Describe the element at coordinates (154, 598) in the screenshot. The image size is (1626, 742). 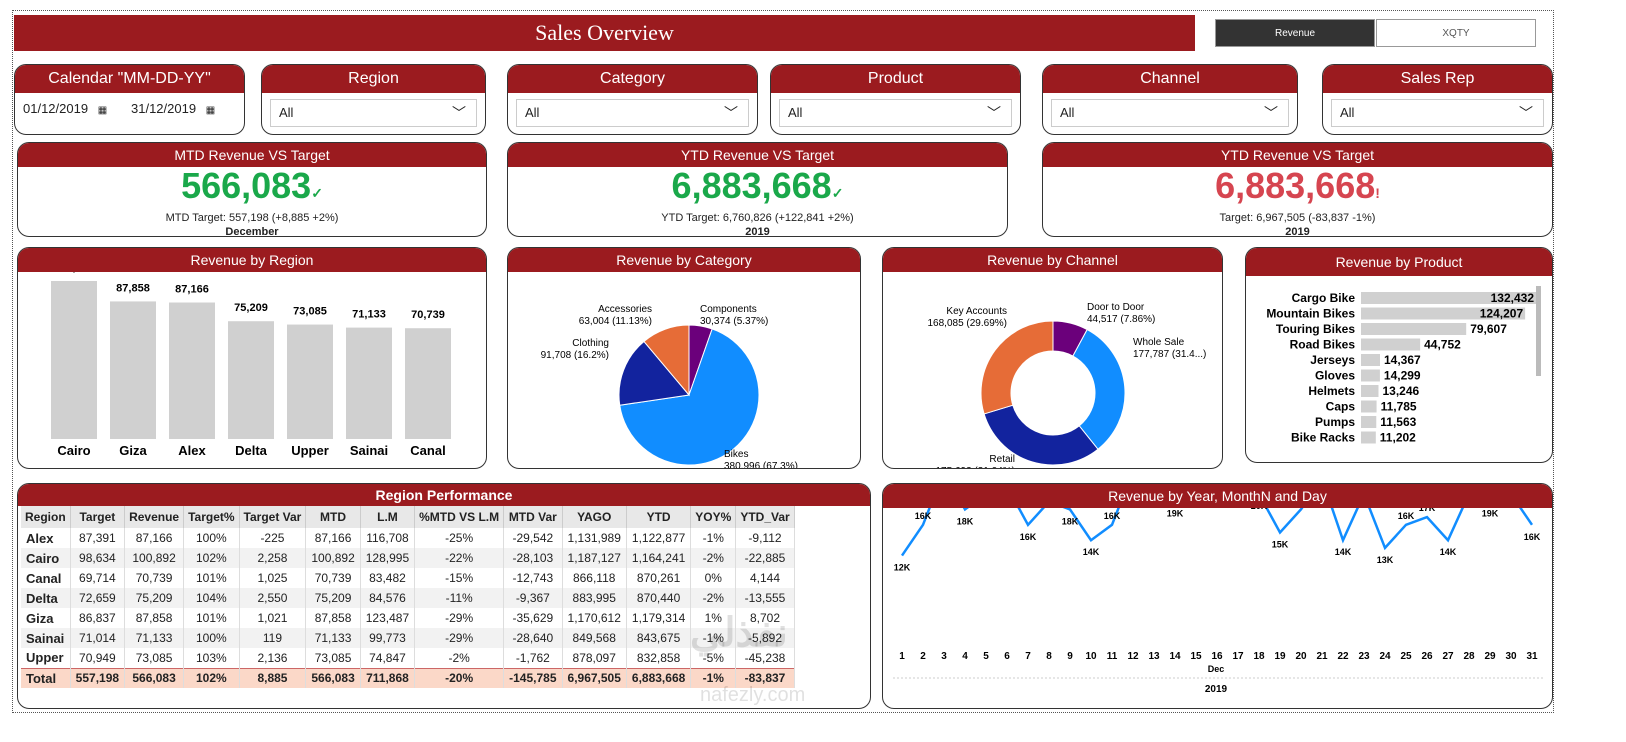
I see `table-cell: 75,209` at that location.